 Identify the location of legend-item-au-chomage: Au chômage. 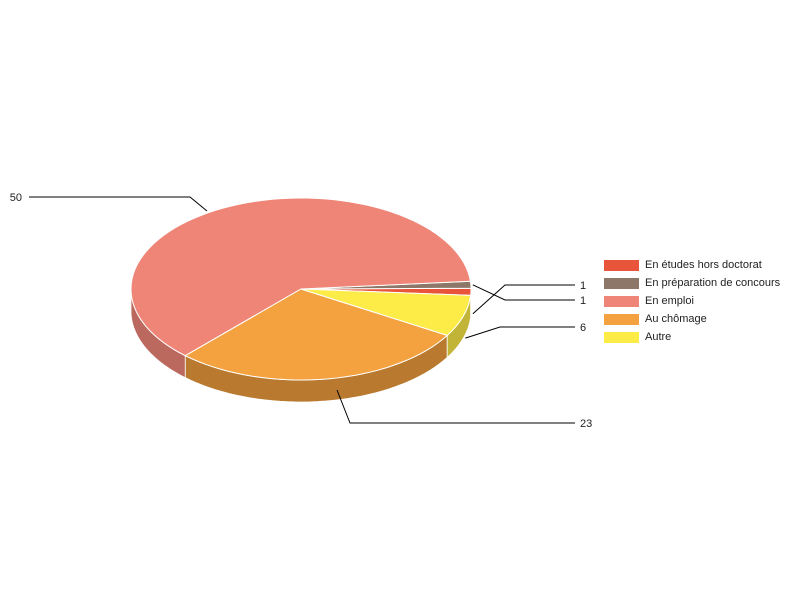
(692, 319).